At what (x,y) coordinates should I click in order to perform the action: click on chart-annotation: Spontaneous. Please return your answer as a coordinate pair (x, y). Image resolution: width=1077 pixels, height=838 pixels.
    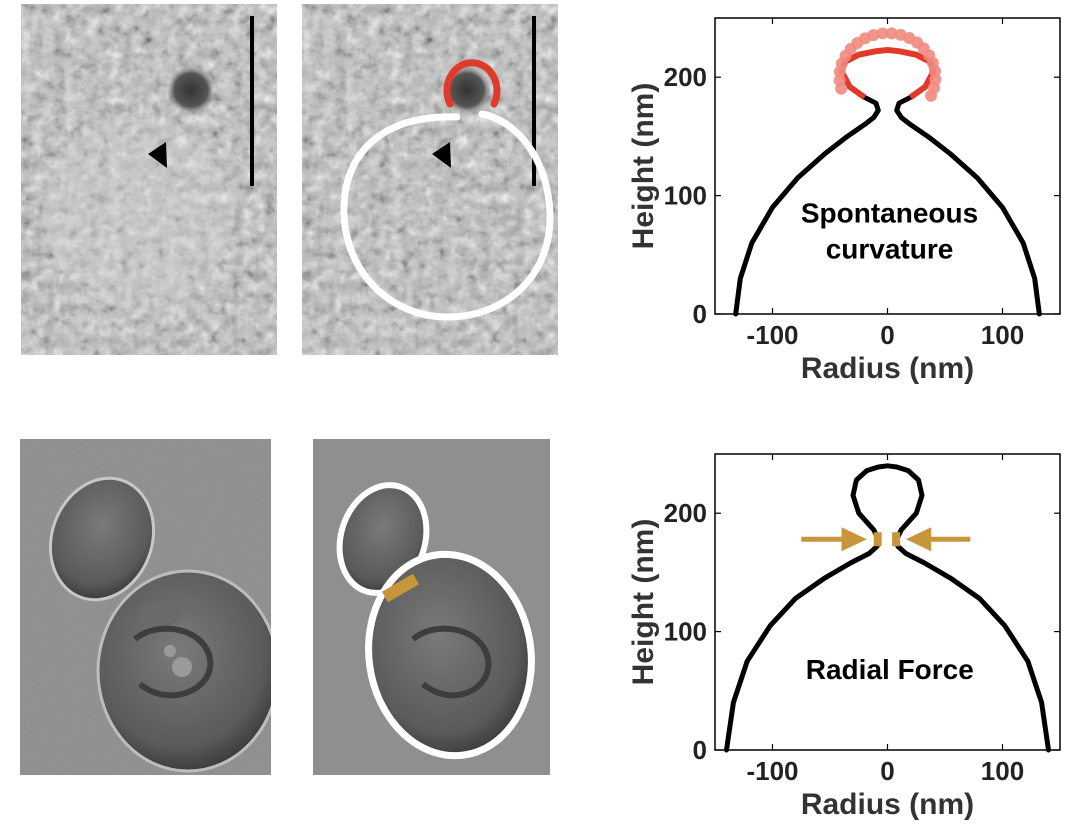
    Looking at the image, I should click on (889, 213).